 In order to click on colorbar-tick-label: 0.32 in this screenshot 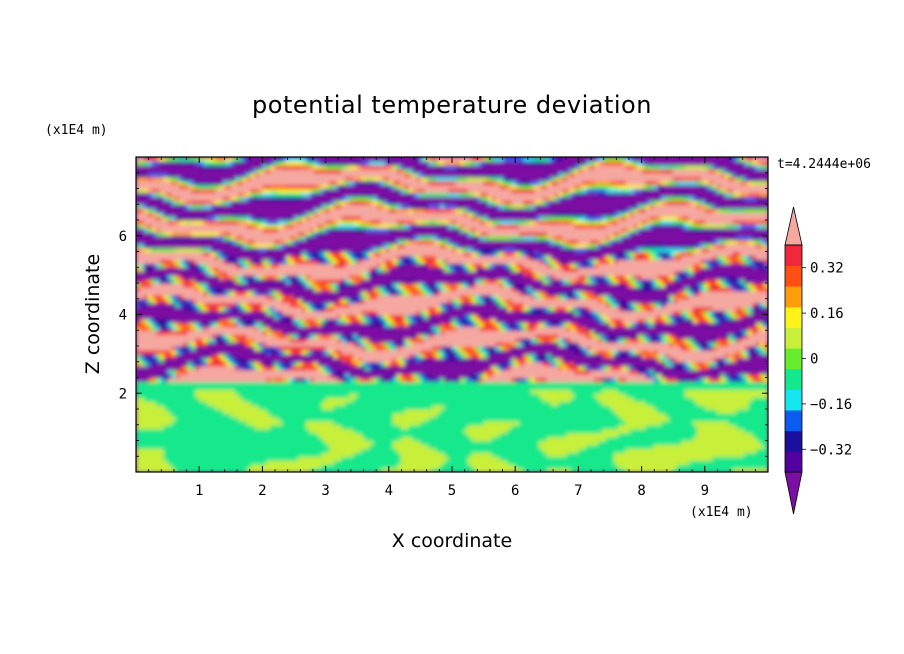, I will do `click(827, 269)`.